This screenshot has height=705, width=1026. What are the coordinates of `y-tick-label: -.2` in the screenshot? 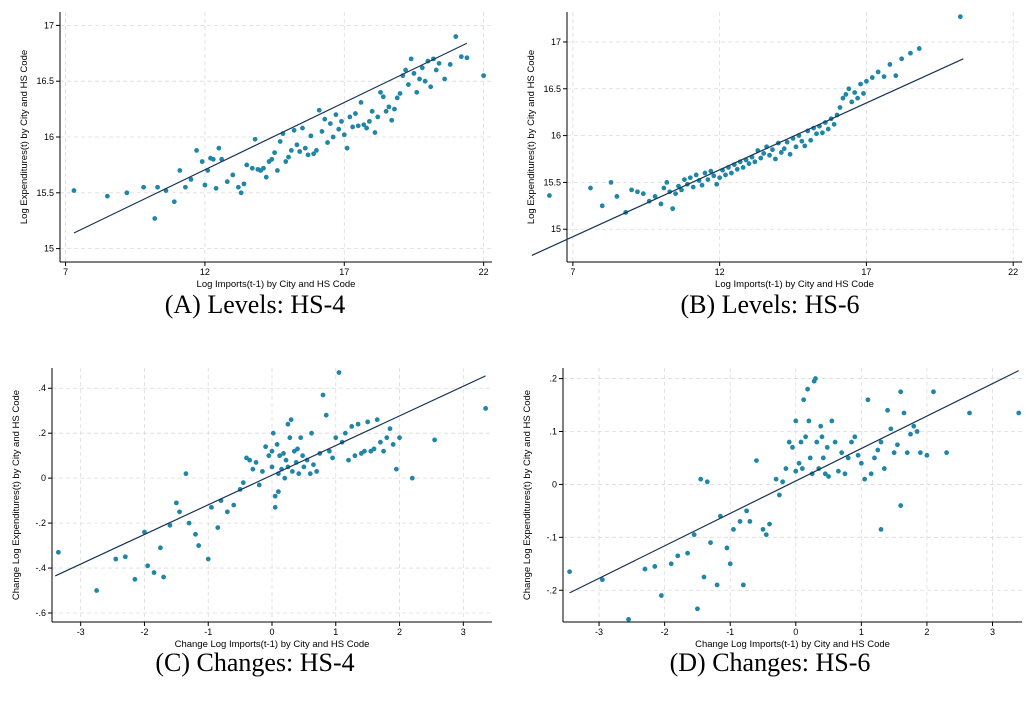 It's located at (551, 590).